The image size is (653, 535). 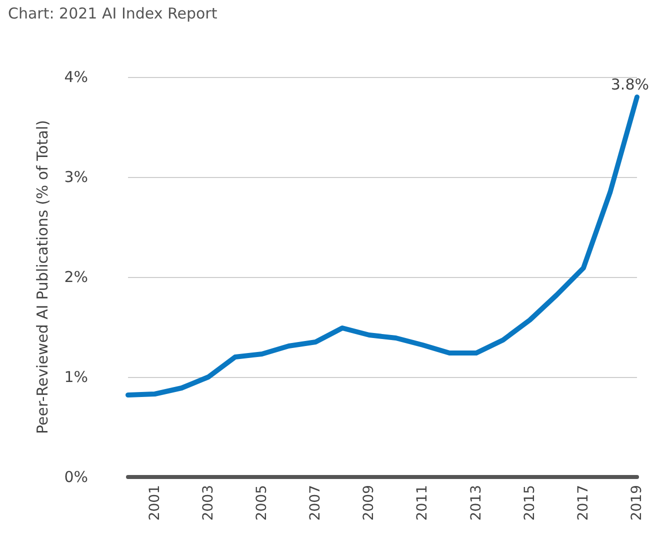 I want to click on x-tick-label: 2007, so click(x=316, y=503).